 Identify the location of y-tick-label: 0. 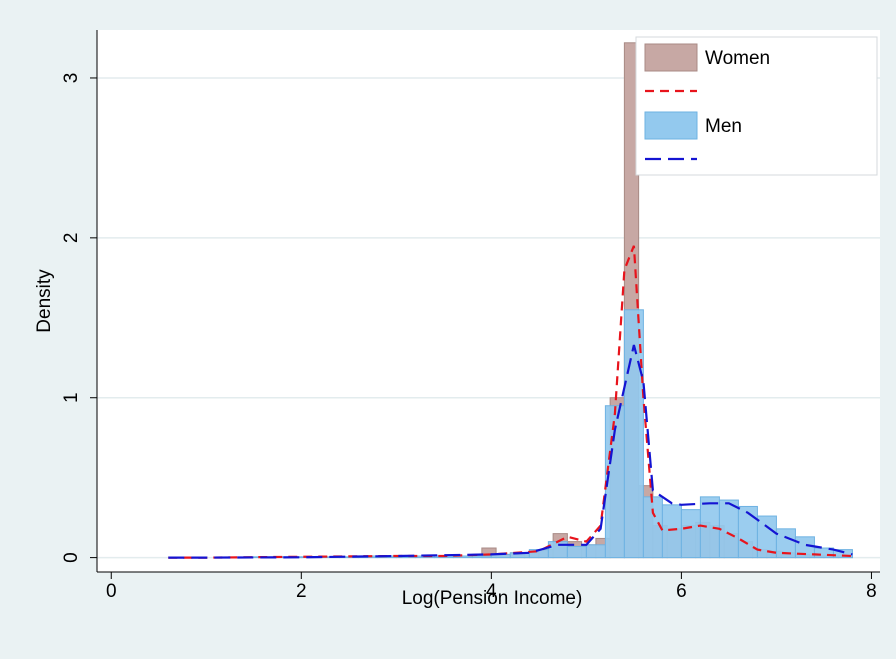
(71, 557).